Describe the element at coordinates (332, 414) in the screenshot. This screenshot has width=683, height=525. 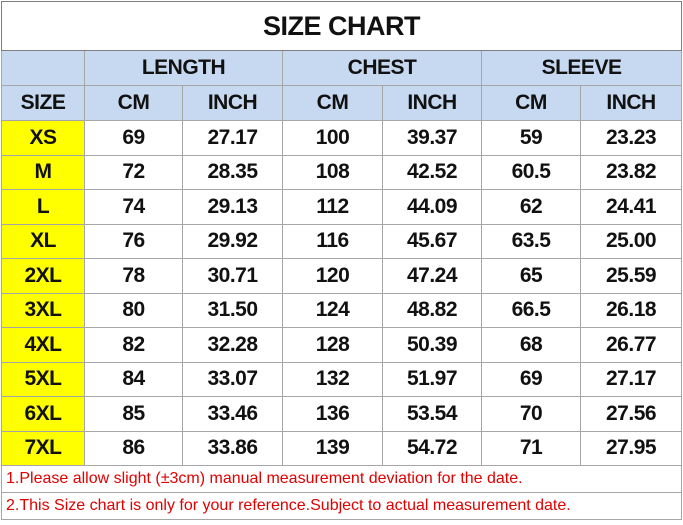
I see `value-cell: 136` at that location.